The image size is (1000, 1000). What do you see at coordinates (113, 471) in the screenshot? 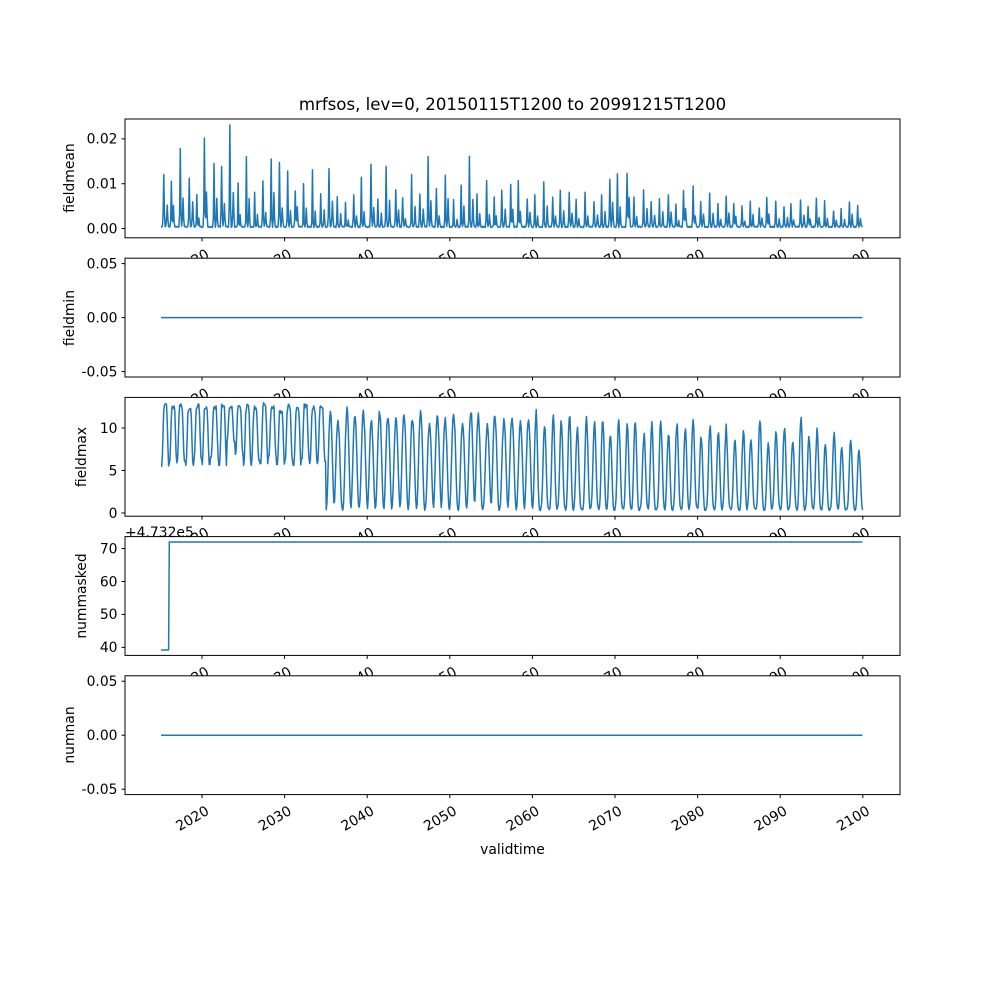
I see `fieldmax-ytick-label: 5` at bounding box center [113, 471].